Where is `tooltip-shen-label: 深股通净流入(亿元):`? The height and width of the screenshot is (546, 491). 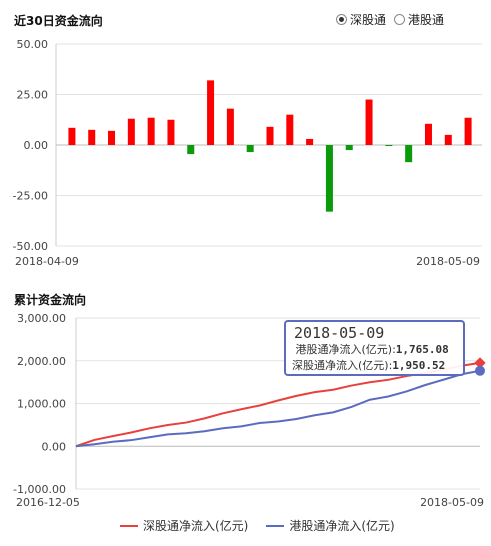 tooltip-shen-label: 深股通净流入(亿元): is located at coordinates (342, 365).